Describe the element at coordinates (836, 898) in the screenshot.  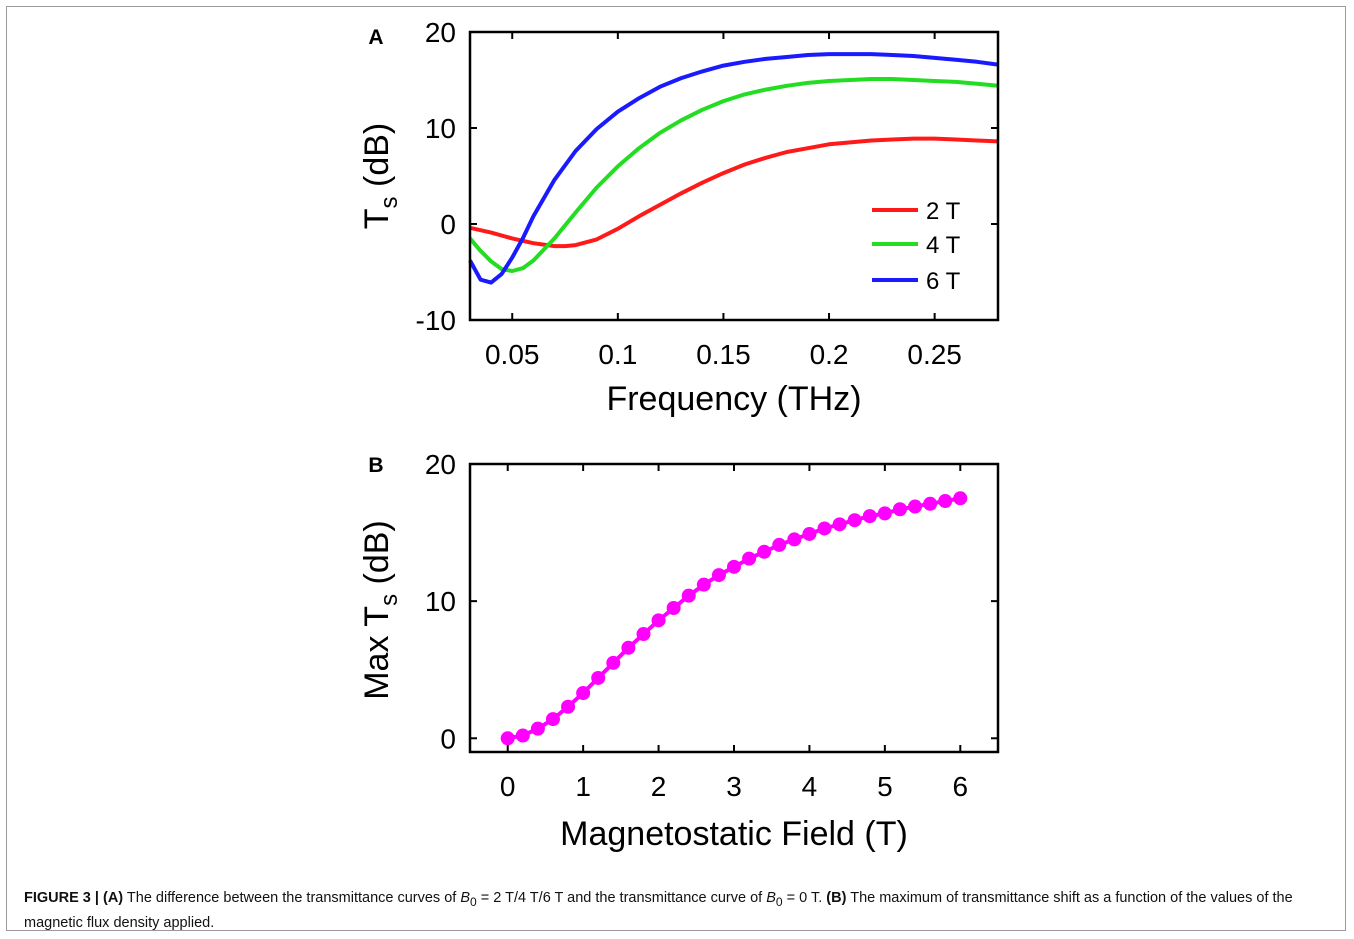
I see `caption-b-label: (B)` at that location.